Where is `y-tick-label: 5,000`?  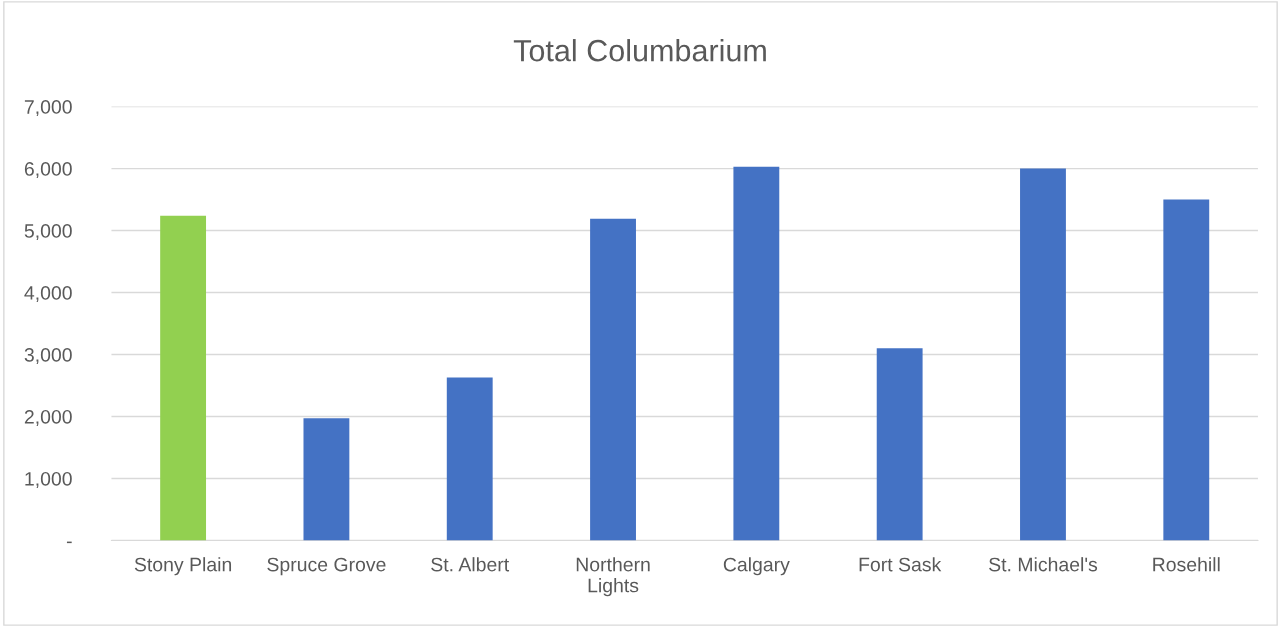
y-tick-label: 5,000 is located at coordinates (48, 232).